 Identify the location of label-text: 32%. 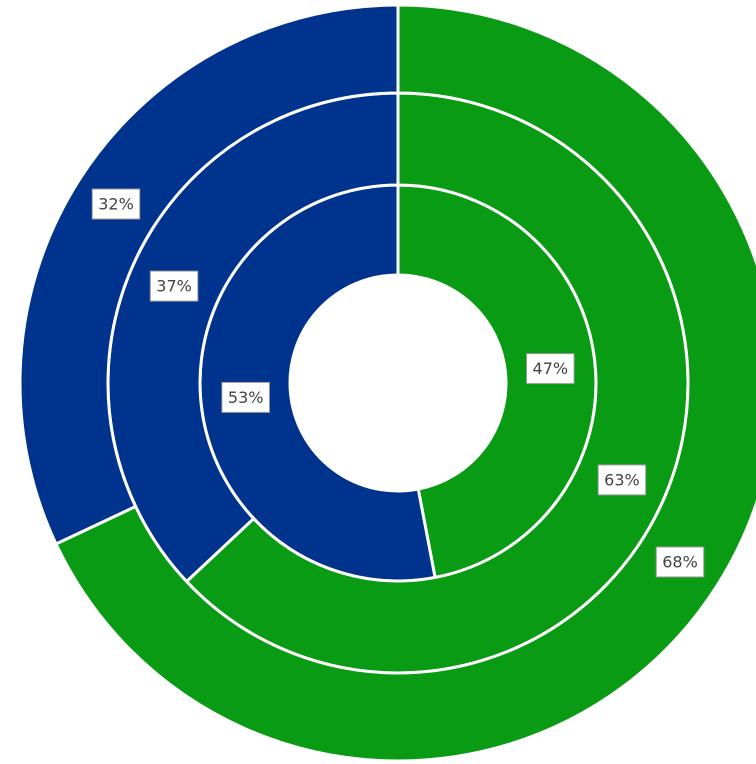
(116, 204).